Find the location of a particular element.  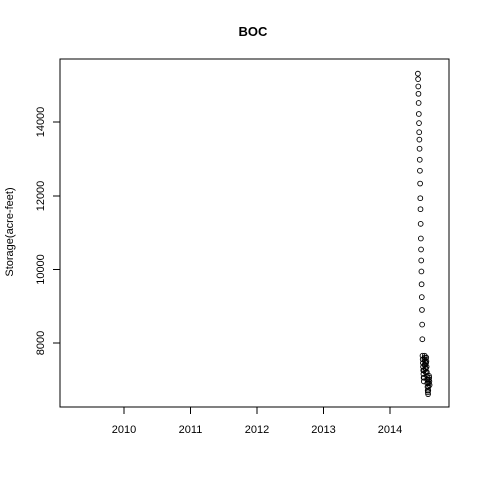

y-tick-label: 10000 is located at coordinates (41, 269).